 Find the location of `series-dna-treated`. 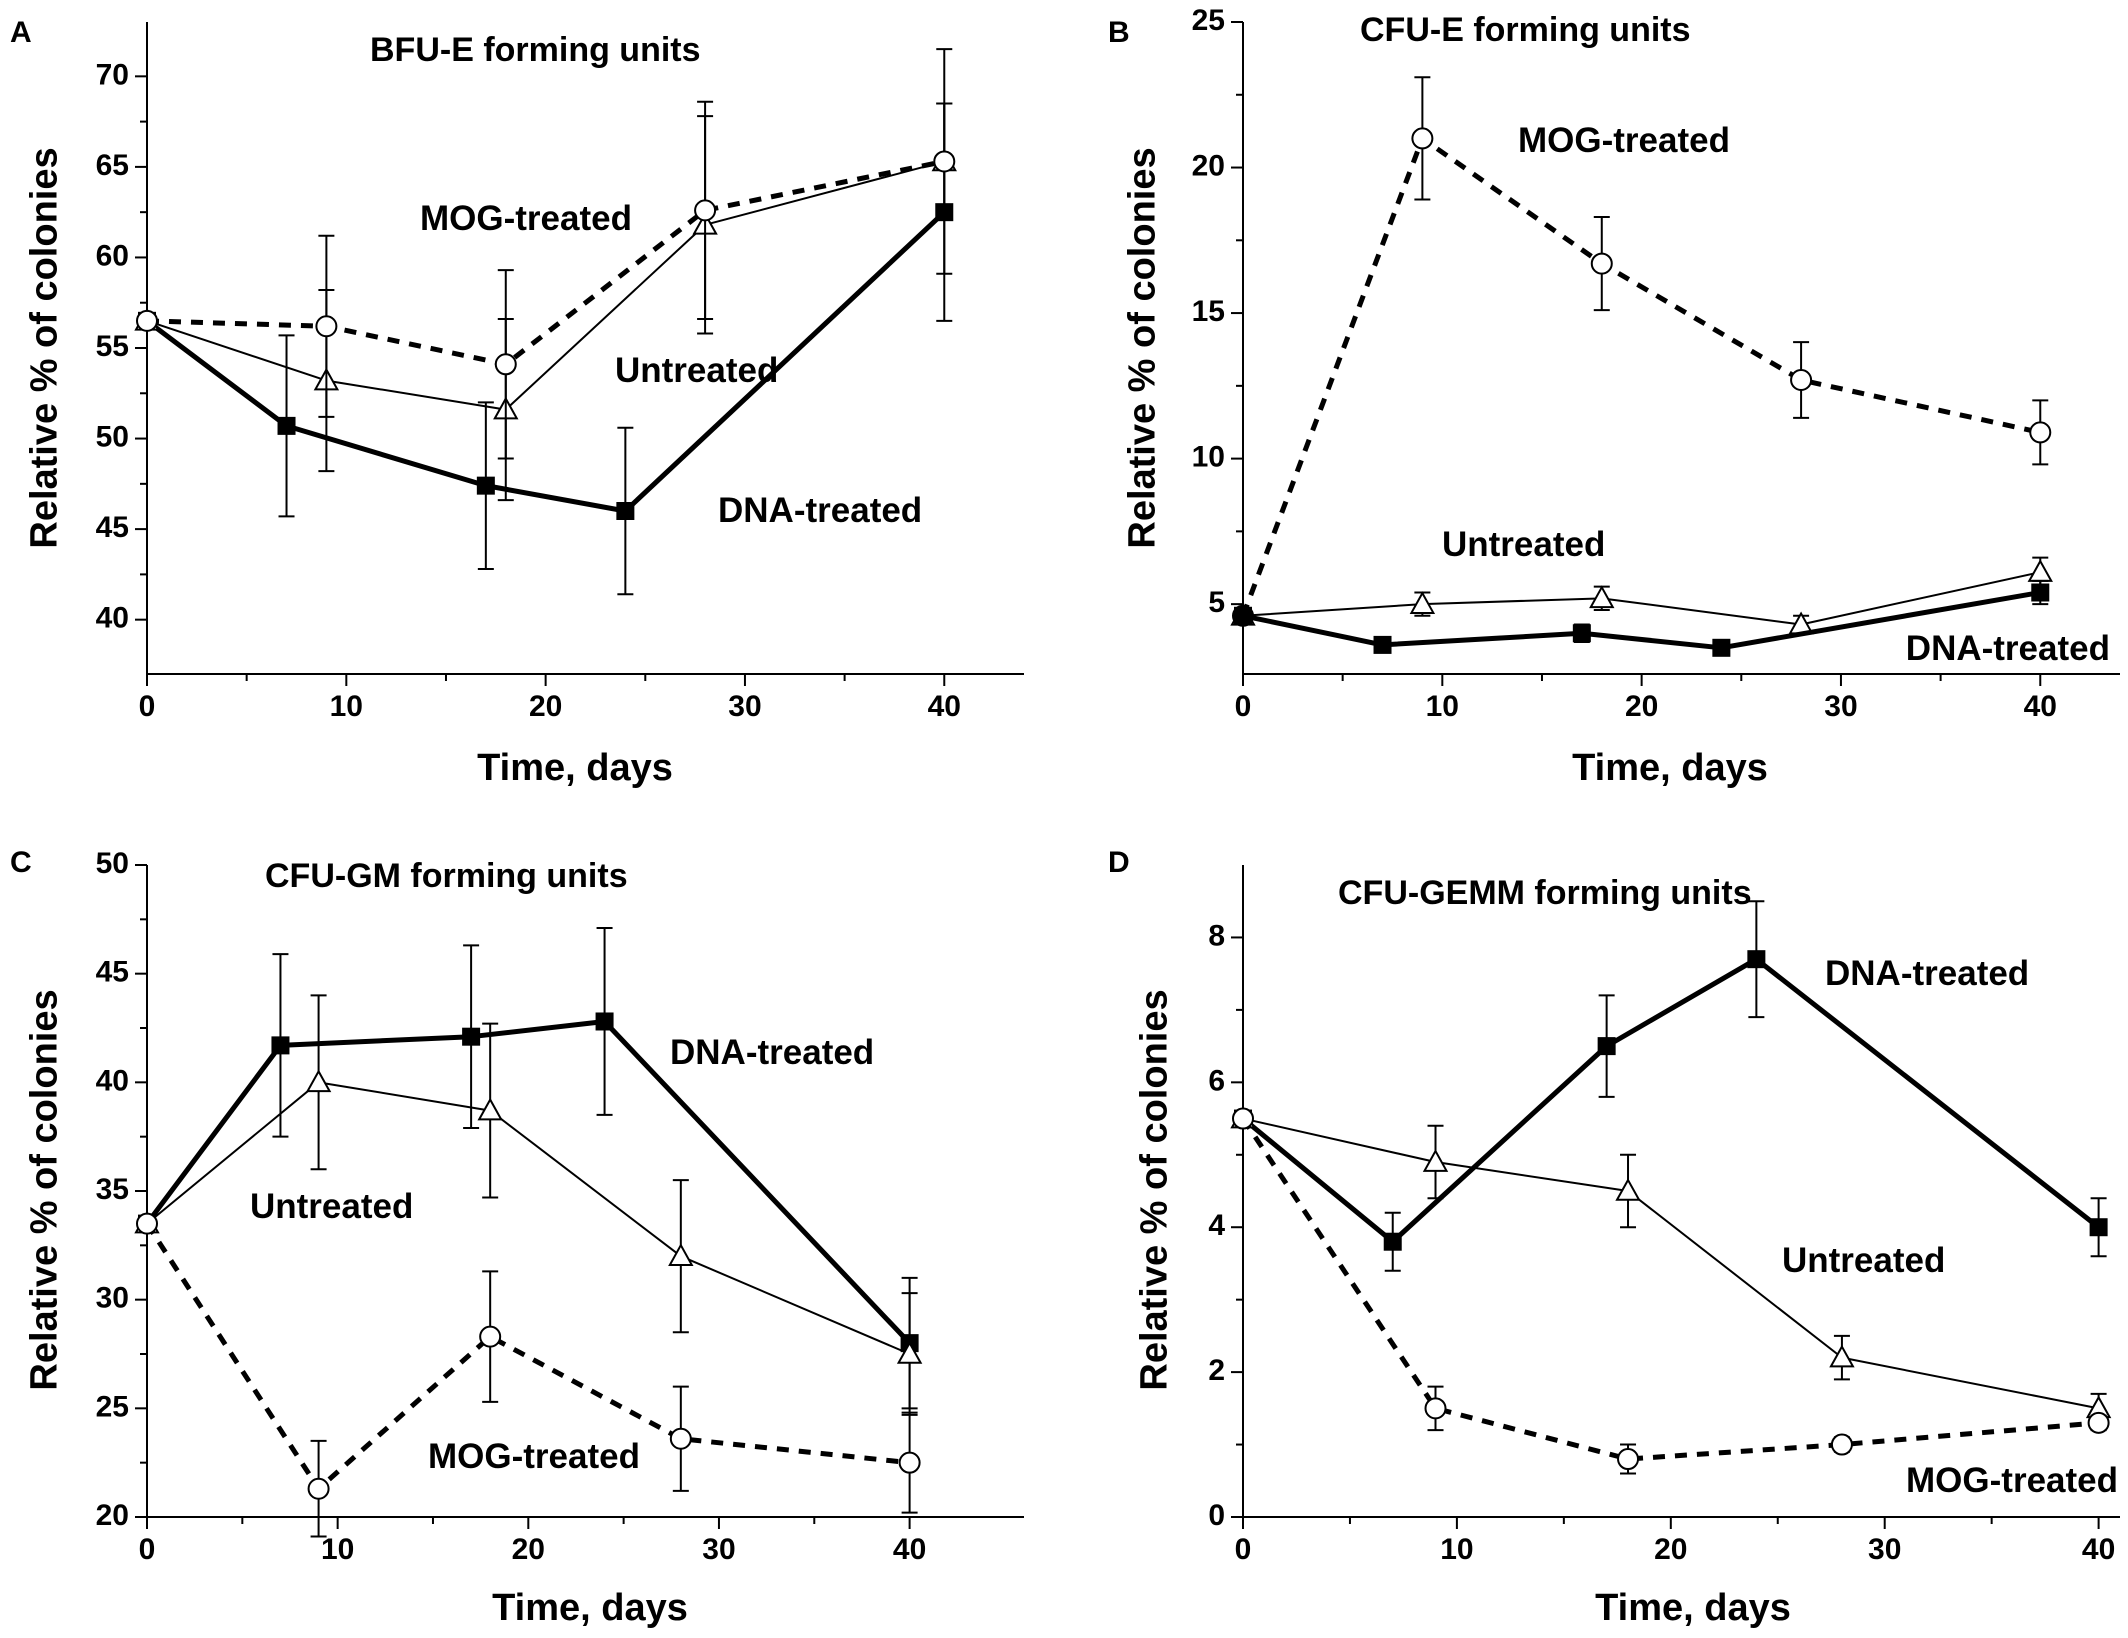

series-dna-treated is located at coordinates (528, 1168).